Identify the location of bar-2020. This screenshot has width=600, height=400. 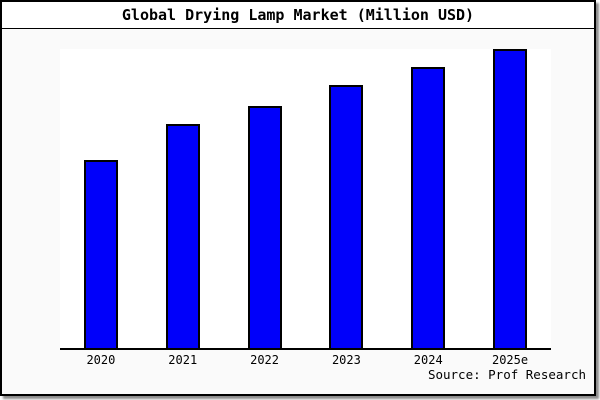
(100, 253).